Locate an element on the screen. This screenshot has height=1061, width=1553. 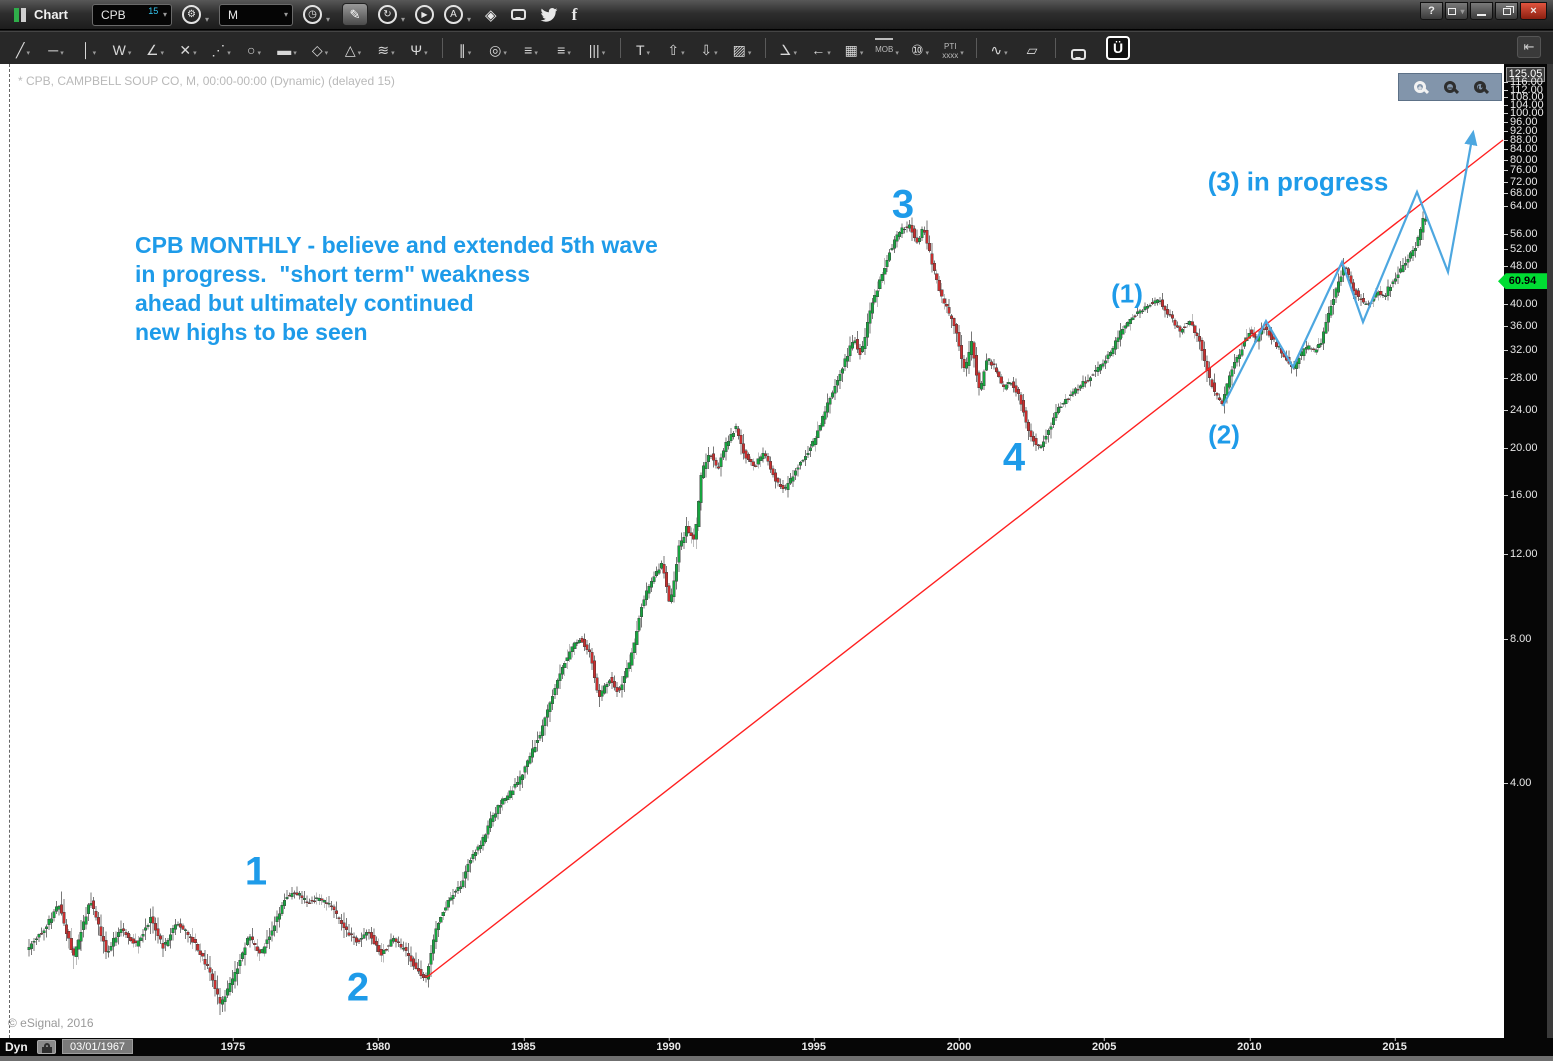
trend-fan-tool-button: ∠ ▾ is located at coordinates (155, 48).